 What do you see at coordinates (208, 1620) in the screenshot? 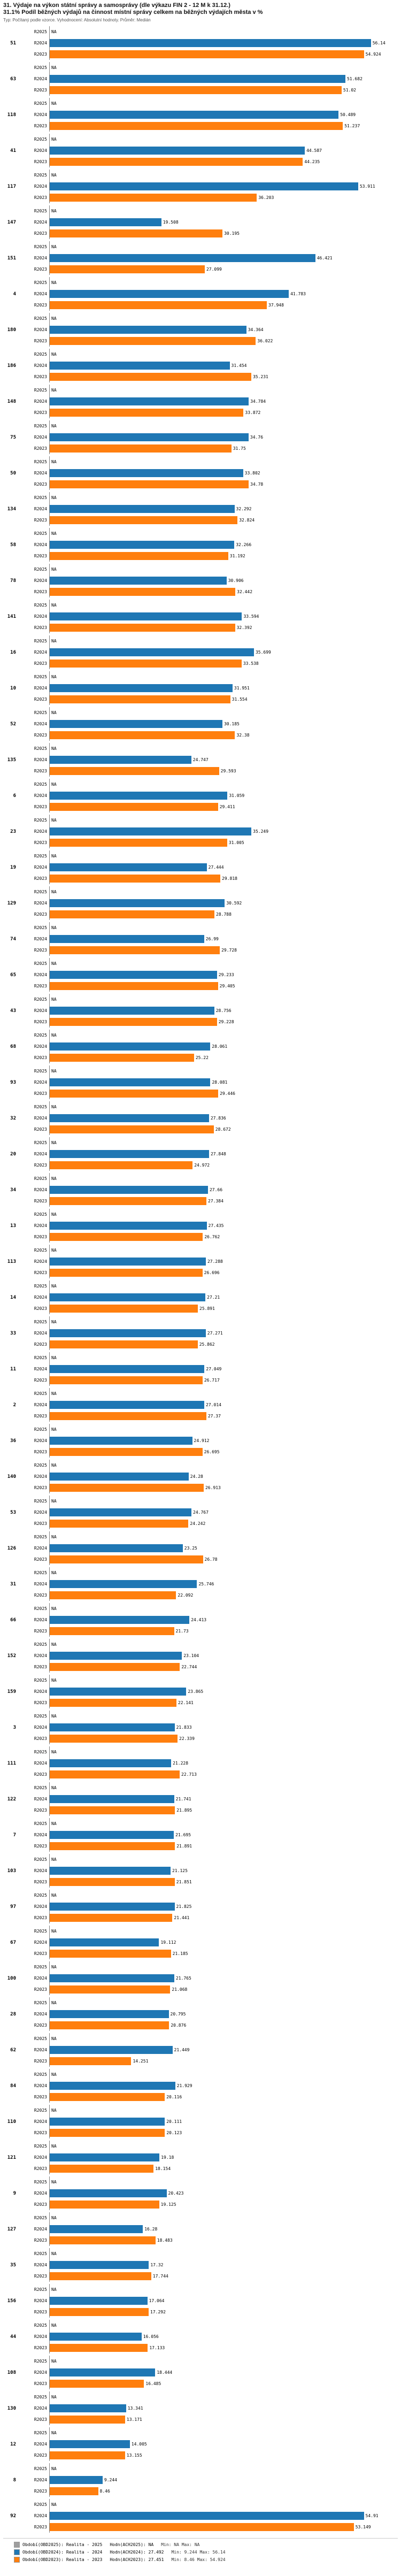
I see `bar-row-r2024: R2024 24.413` at bounding box center [208, 1620].